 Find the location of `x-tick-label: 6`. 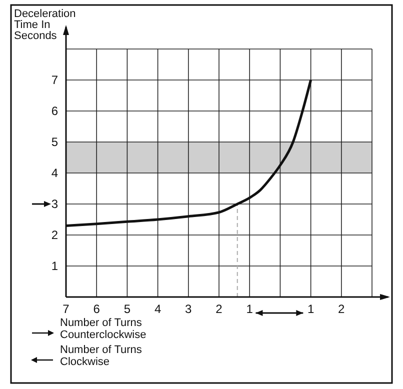

x-tick-label: 6 is located at coordinates (96, 309).